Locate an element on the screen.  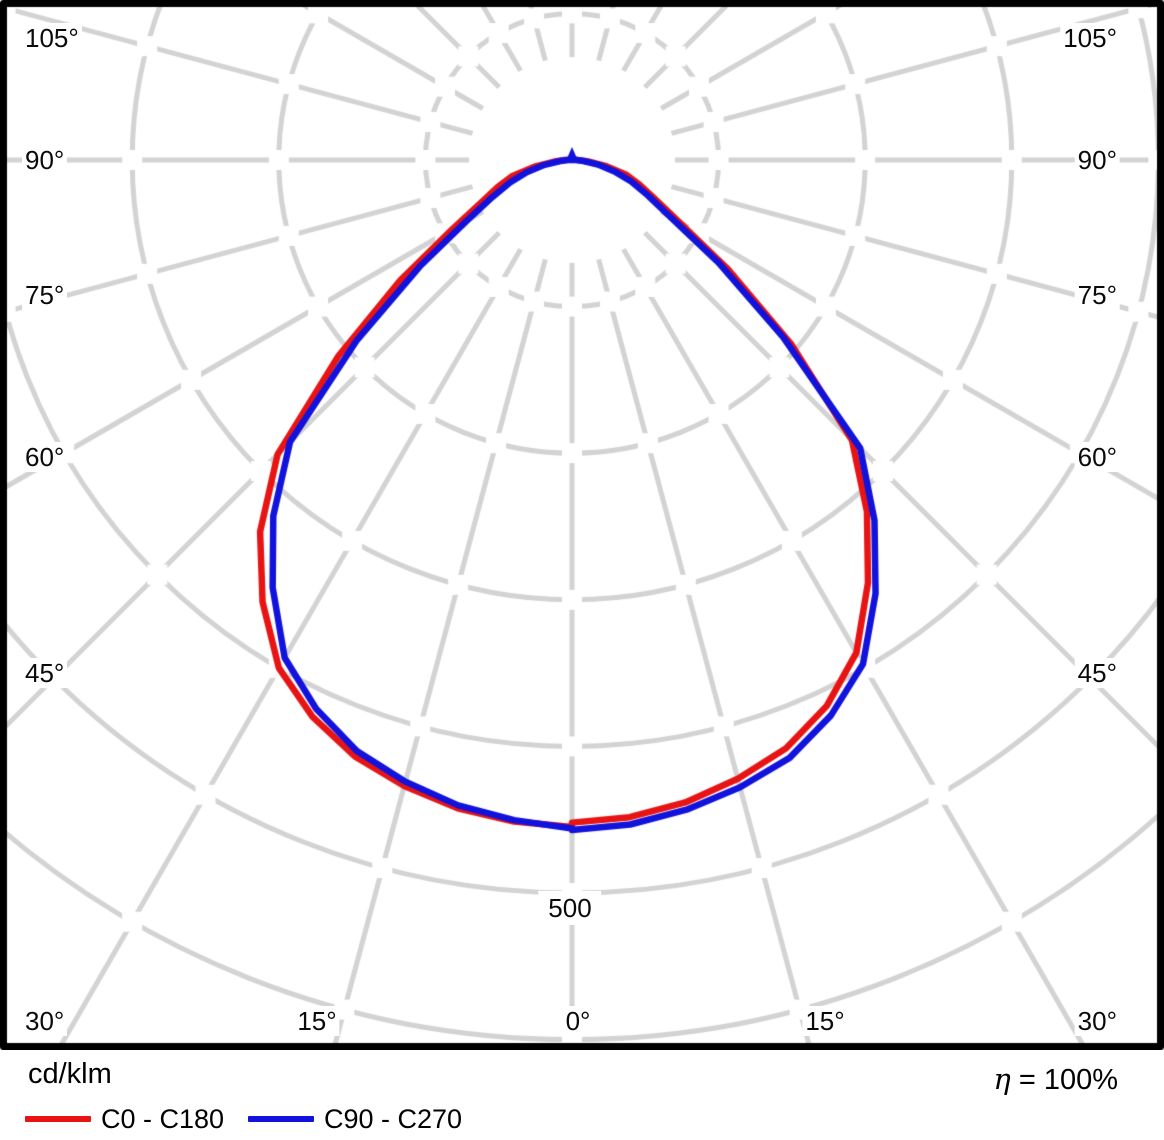
eta-operator: = is located at coordinates (1027, 1080).